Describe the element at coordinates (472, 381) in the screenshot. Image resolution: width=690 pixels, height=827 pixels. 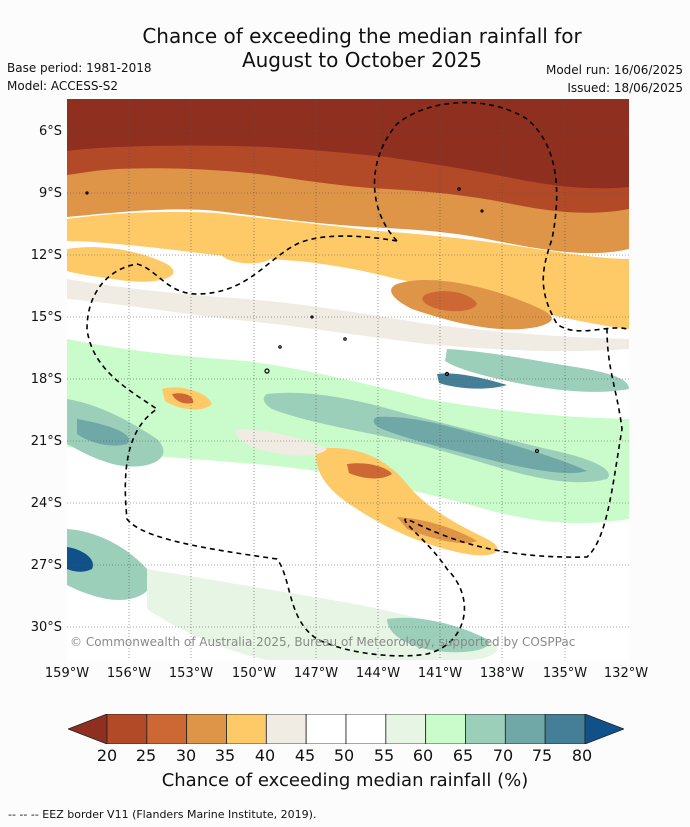
I see `teal-east-upper` at that location.